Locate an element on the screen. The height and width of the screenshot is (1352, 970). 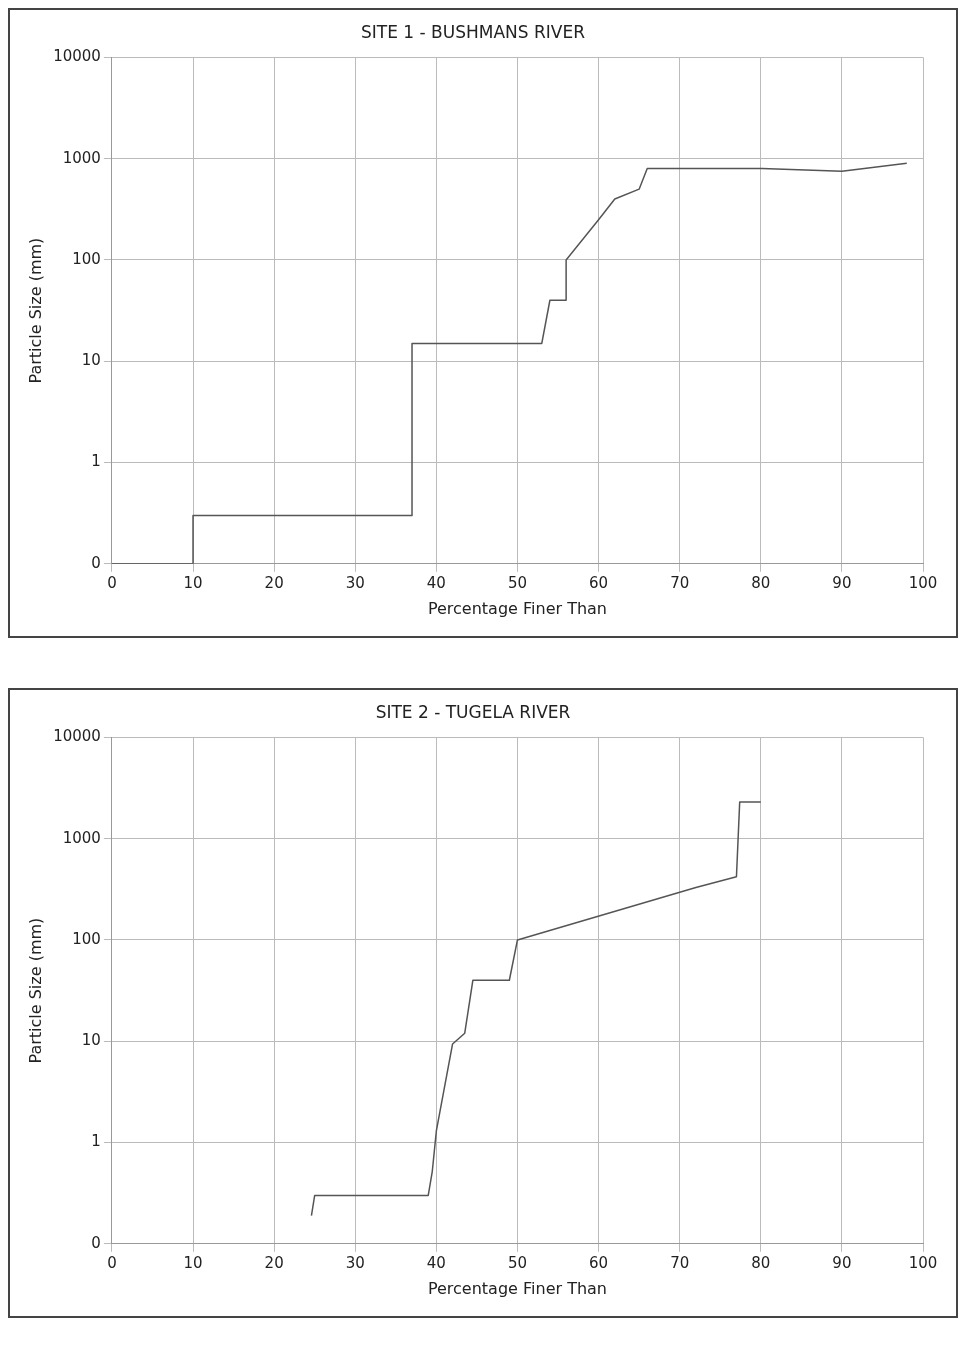
chart-title: SITE 1 - BUSHMANS RIVER is located at coordinates (473, 31).